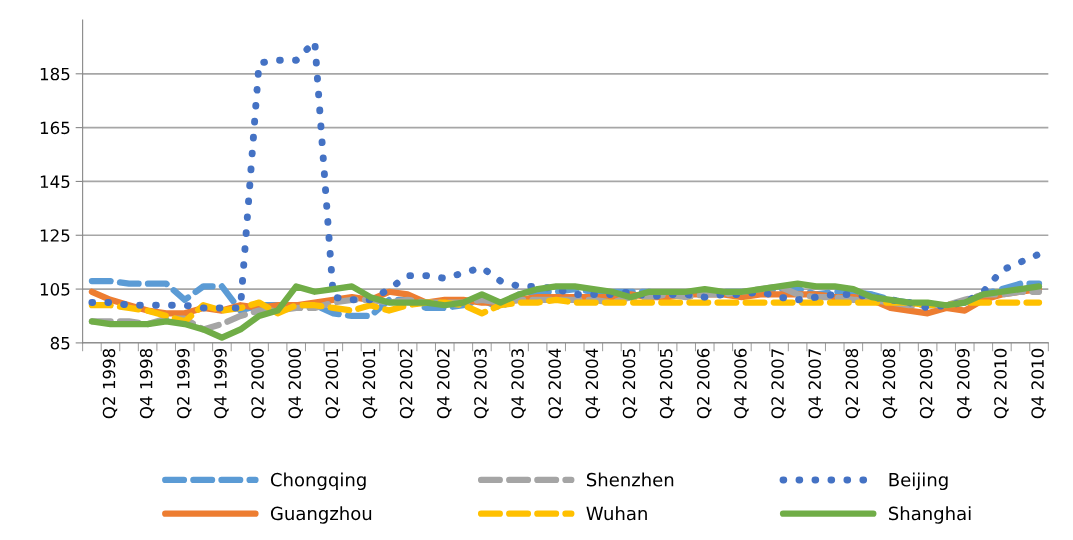 The image size is (1073, 540). I want to click on x-tick-label: Q4 1998, so click(147, 383).